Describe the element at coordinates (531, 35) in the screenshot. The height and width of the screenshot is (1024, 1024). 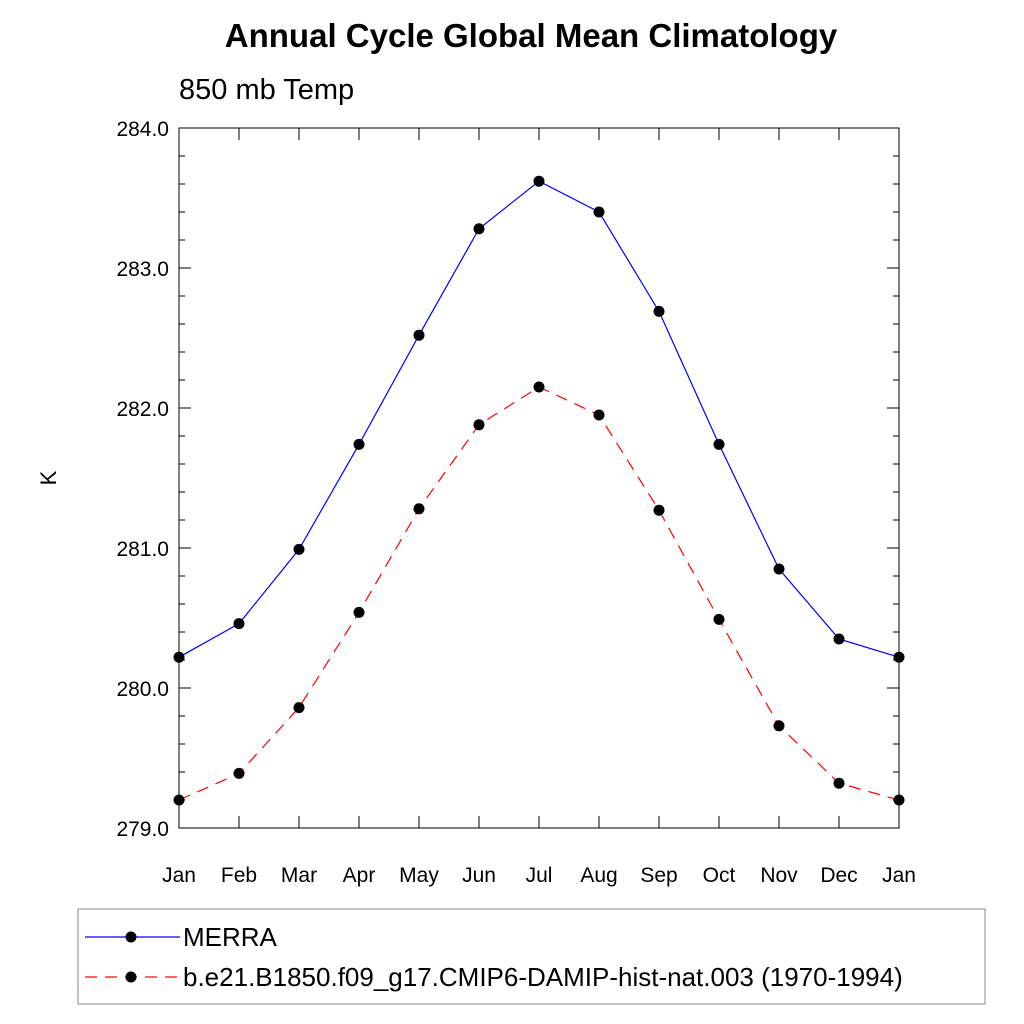
I see `chart-title: Annual Cycle Global Mean Climatology` at that location.